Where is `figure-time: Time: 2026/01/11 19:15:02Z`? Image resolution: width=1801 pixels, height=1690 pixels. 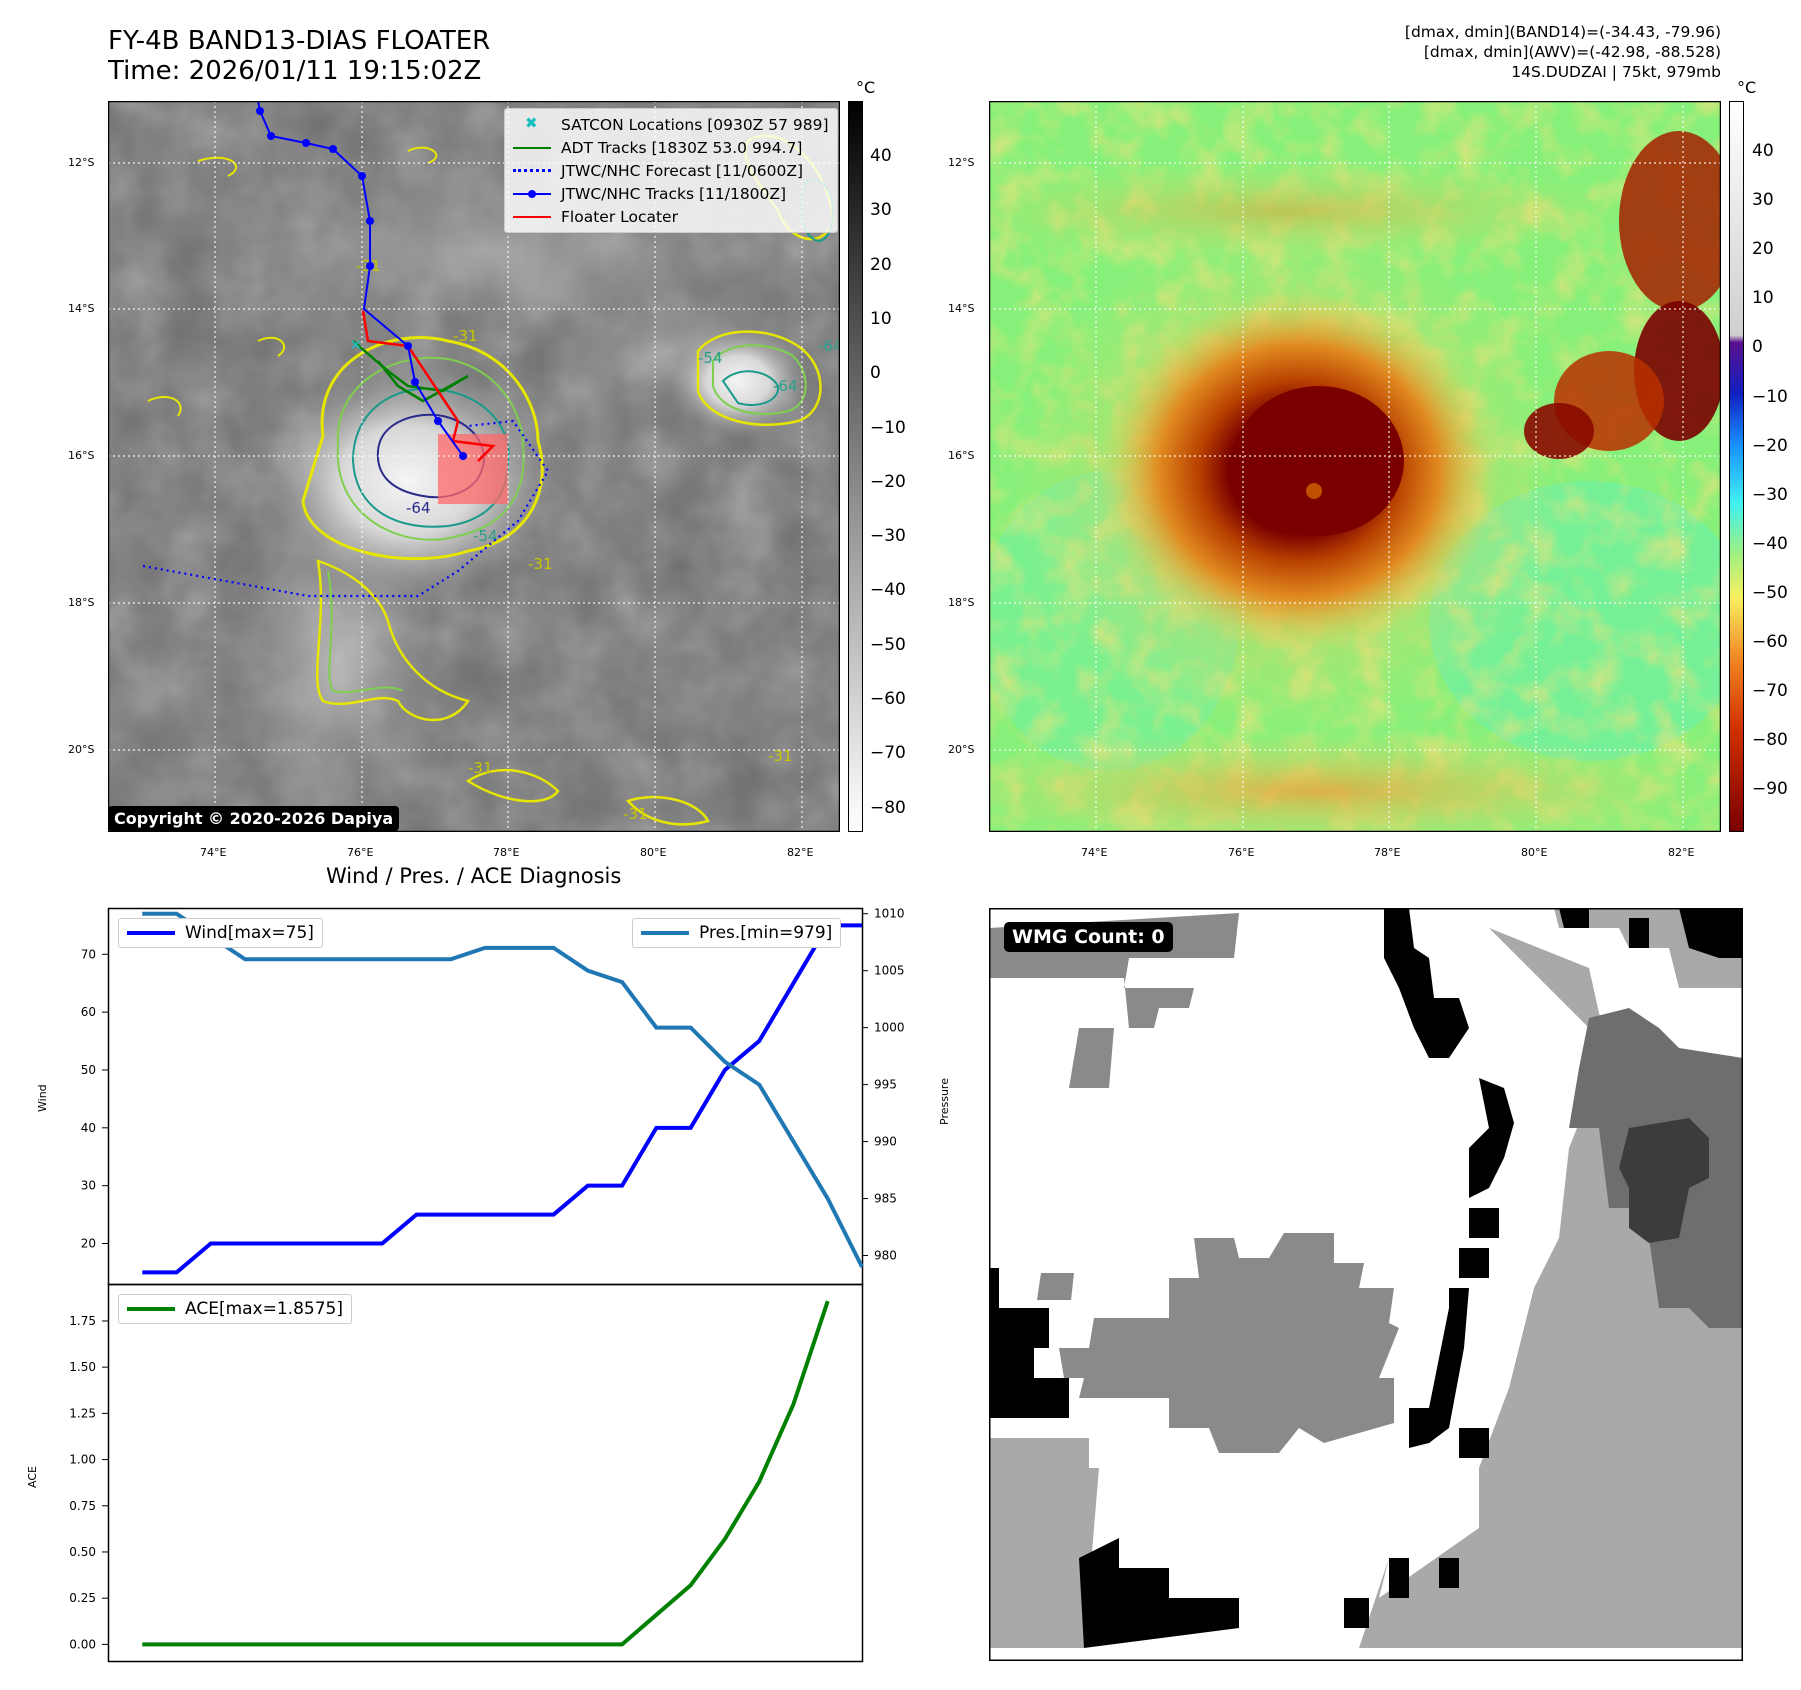 figure-time: Time: 2026/01/11 19:15:02Z is located at coordinates (295, 71).